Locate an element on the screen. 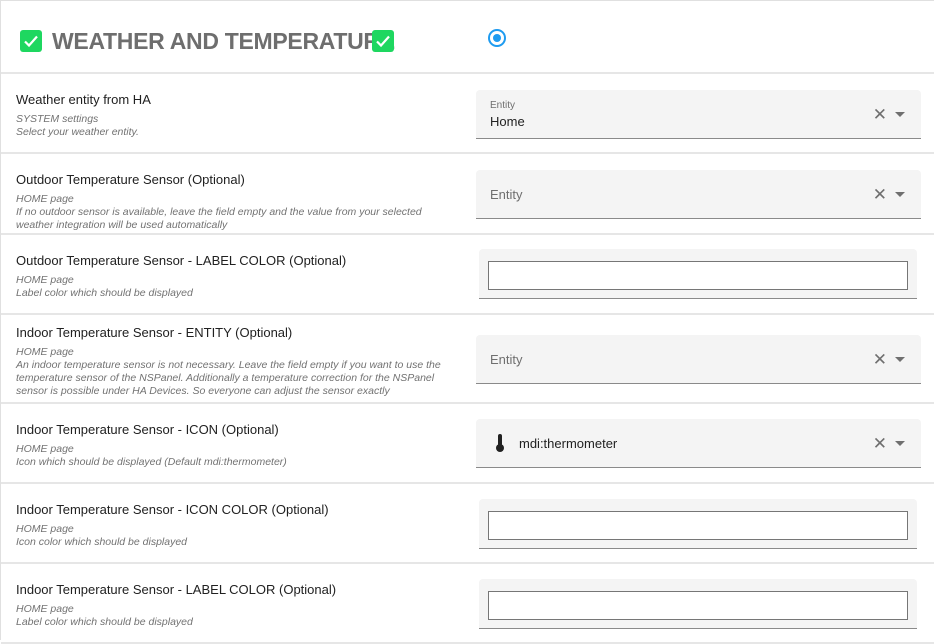  field-value: mdi:thermometer is located at coordinates (568, 443).